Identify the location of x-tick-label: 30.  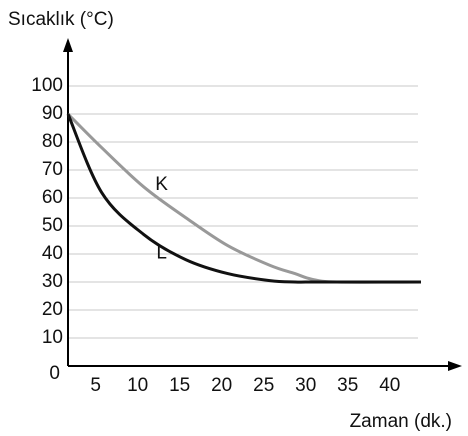
(305, 385).